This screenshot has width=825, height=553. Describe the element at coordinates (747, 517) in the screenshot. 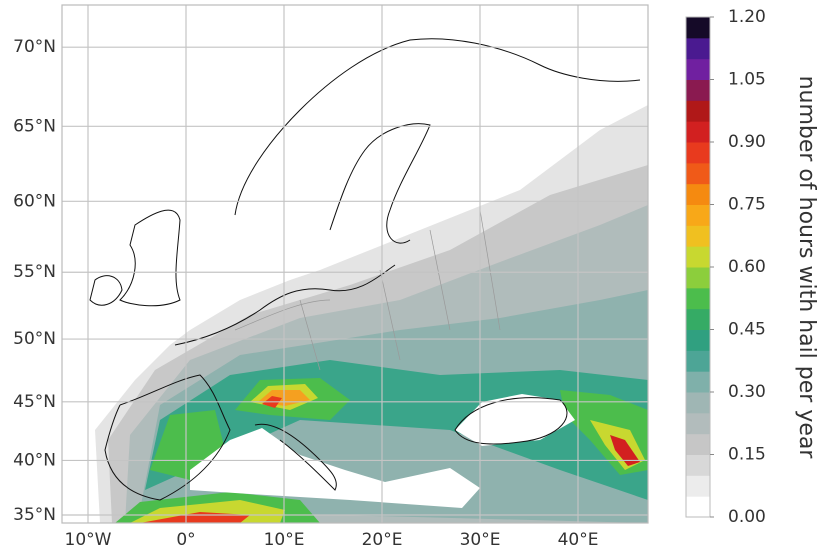

I see `colorbar-tick-label: 0.00` at that location.